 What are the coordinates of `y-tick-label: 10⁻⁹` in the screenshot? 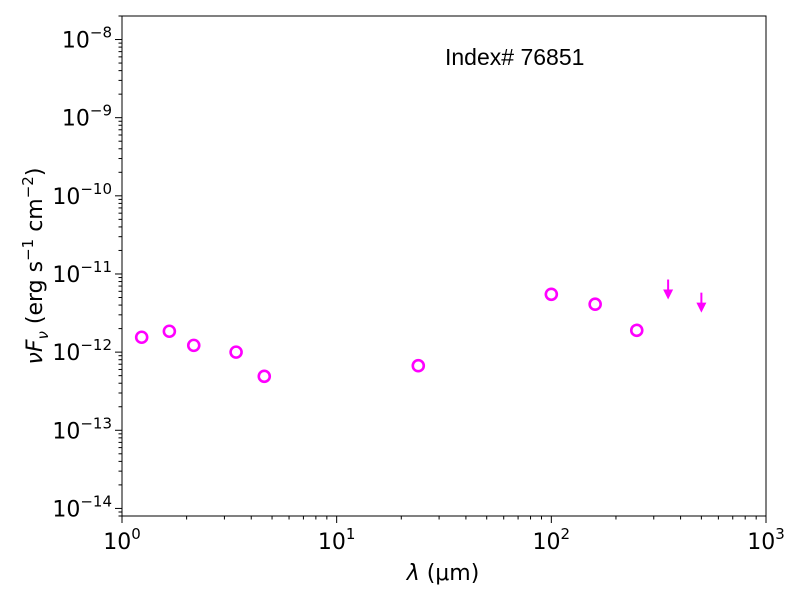 It's located at (87, 117).